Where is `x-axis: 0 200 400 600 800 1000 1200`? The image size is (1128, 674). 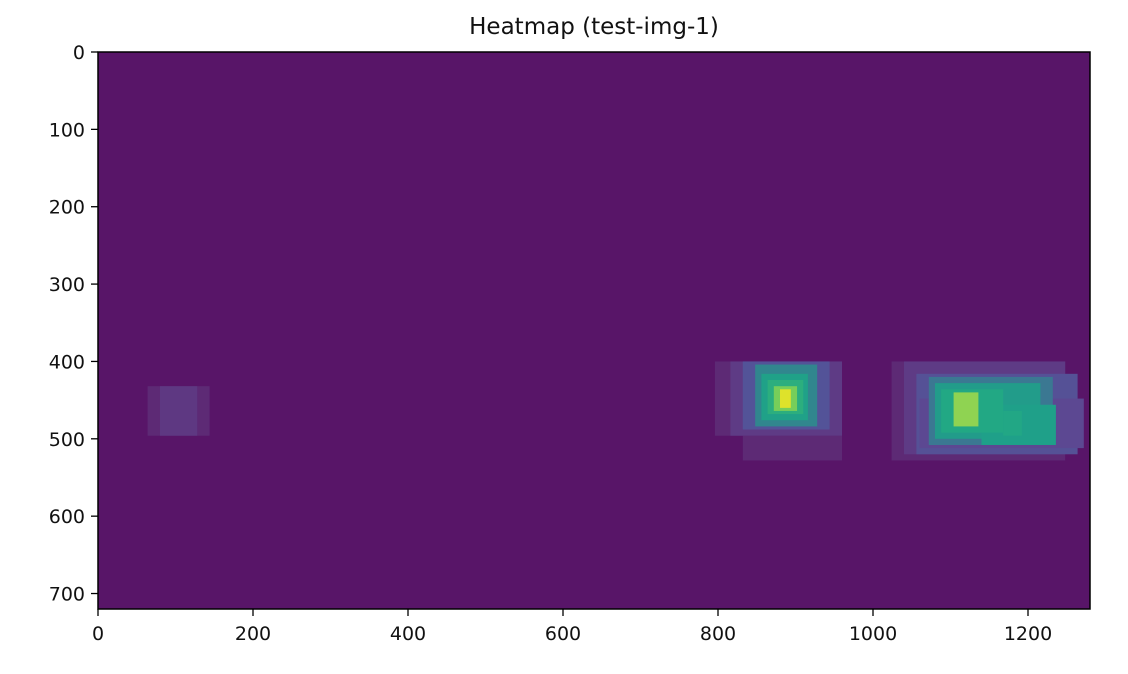 x-axis: 0 200 400 600 800 1000 1200 is located at coordinates (572, 627).